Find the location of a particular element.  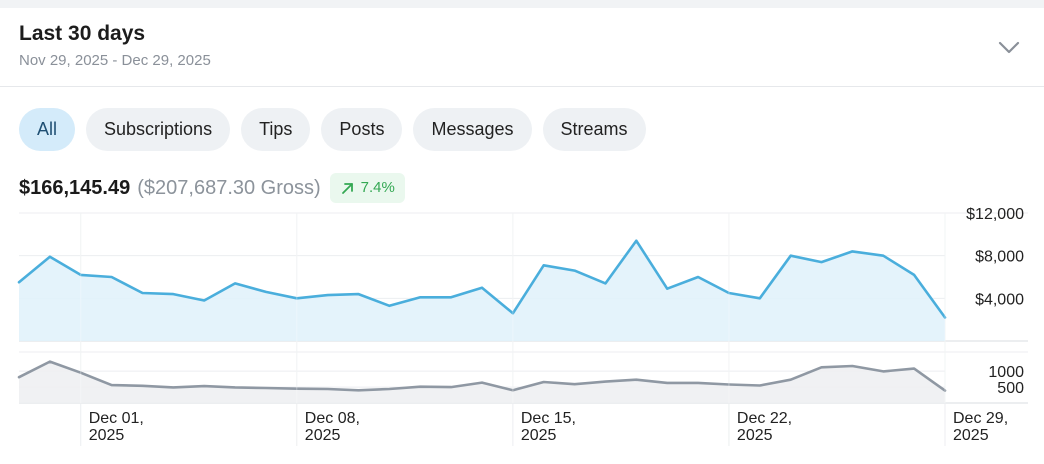

x-tick-label-day: Dec 15, is located at coordinates (548, 418).